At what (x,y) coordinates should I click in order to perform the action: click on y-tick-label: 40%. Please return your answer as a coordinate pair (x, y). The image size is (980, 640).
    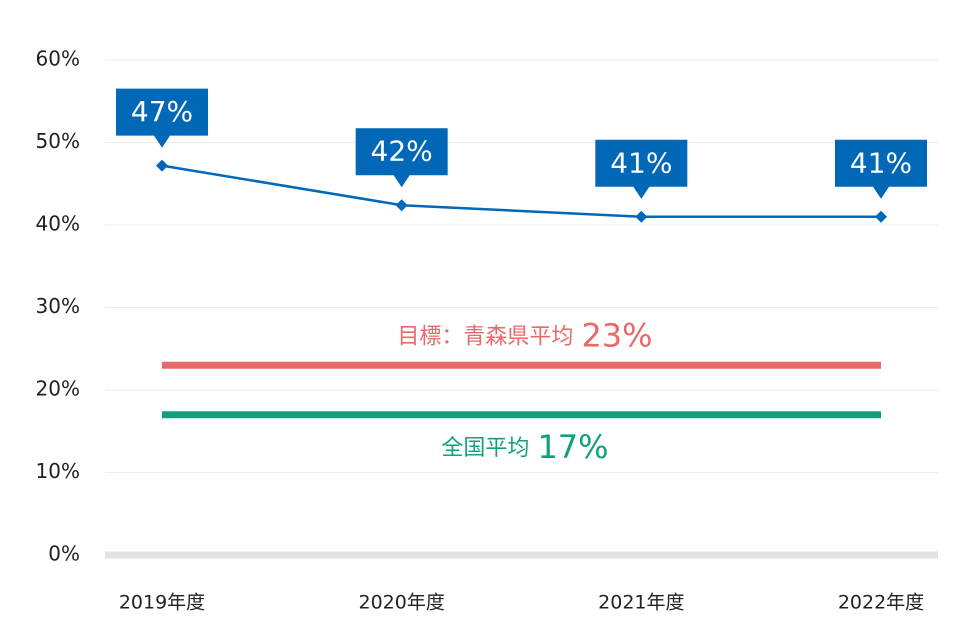
    Looking at the image, I should click on (58, 224).